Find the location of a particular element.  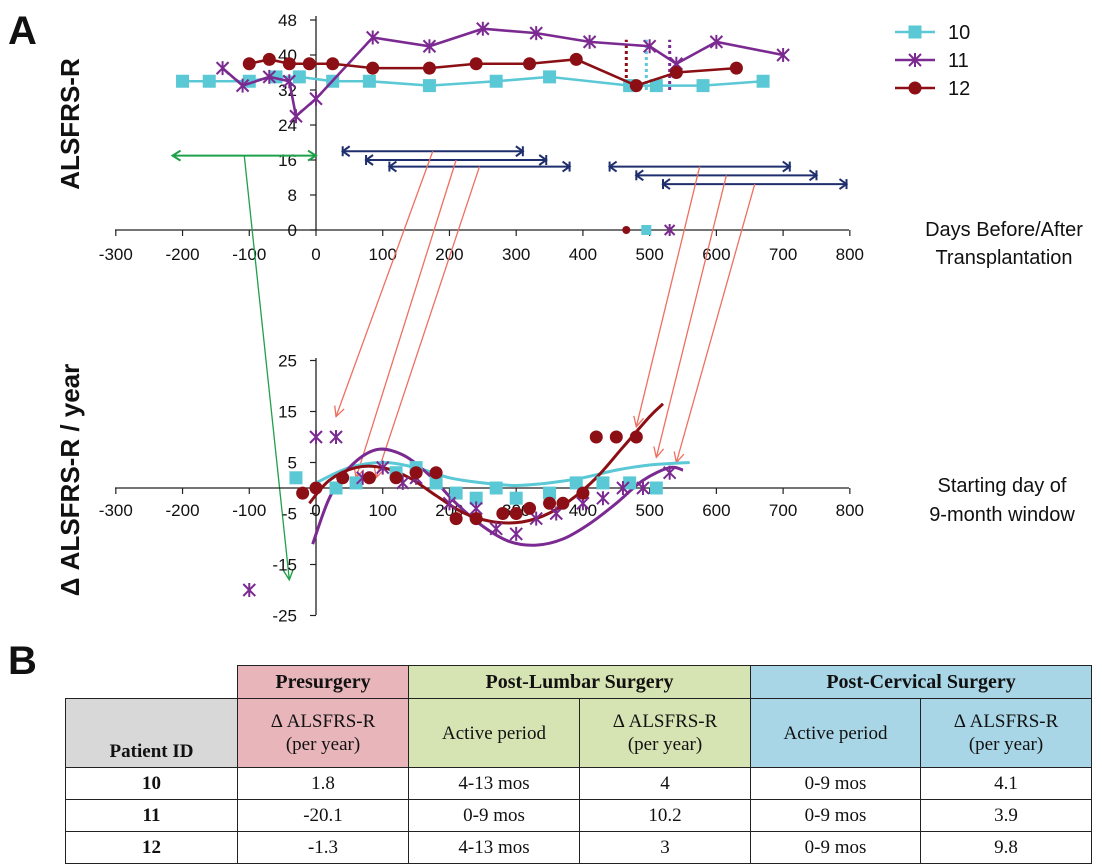

bottom-x-tick-label: -100 is located at coordinates (249, 510).